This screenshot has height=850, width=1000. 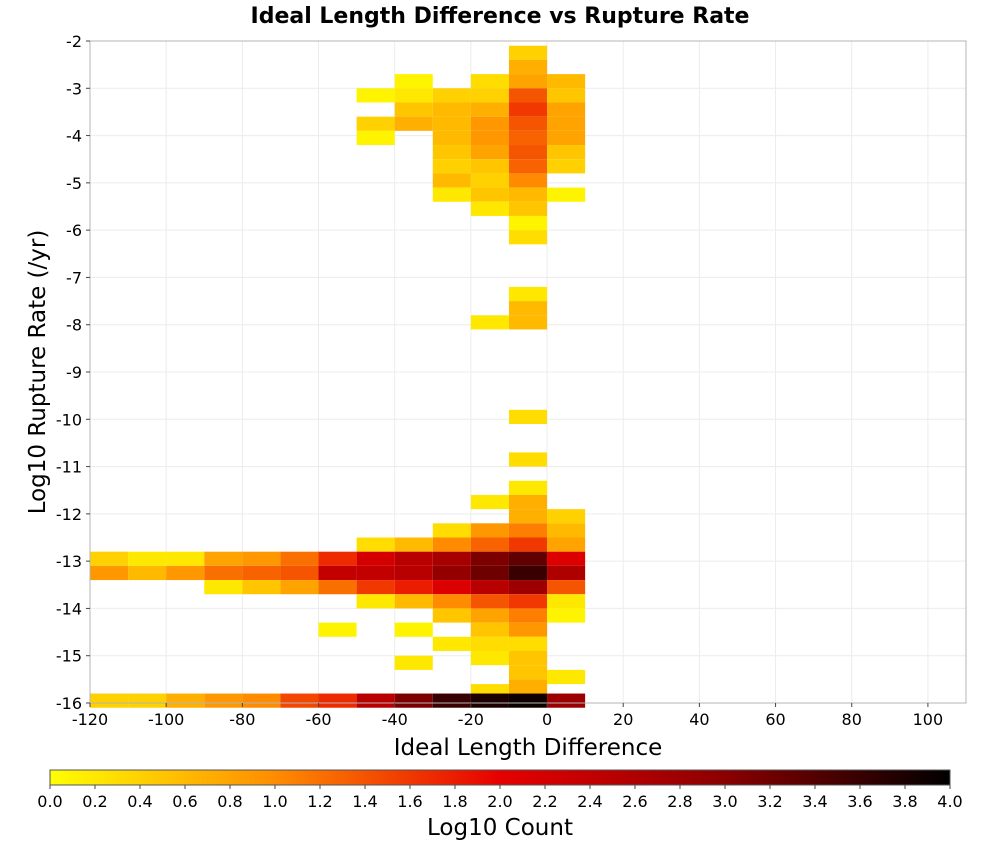 What do you see at coordinates (74, 183) in the screenshot?
I see `y-tick-label: -5` at bounding box center [74, 183].